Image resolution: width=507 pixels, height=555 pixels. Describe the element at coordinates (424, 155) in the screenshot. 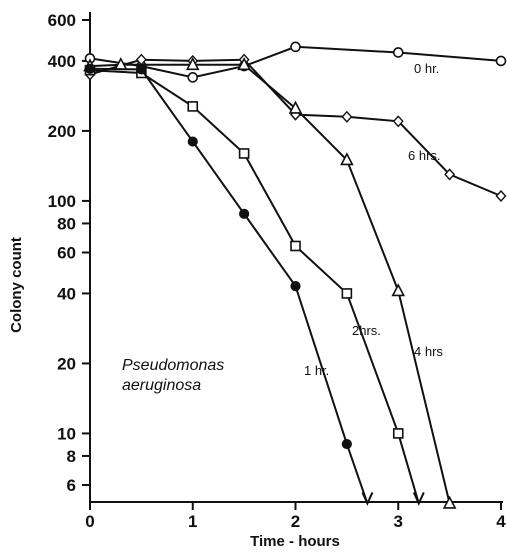

I see `series-label-6-hrs: 6 hrs.` at that location.